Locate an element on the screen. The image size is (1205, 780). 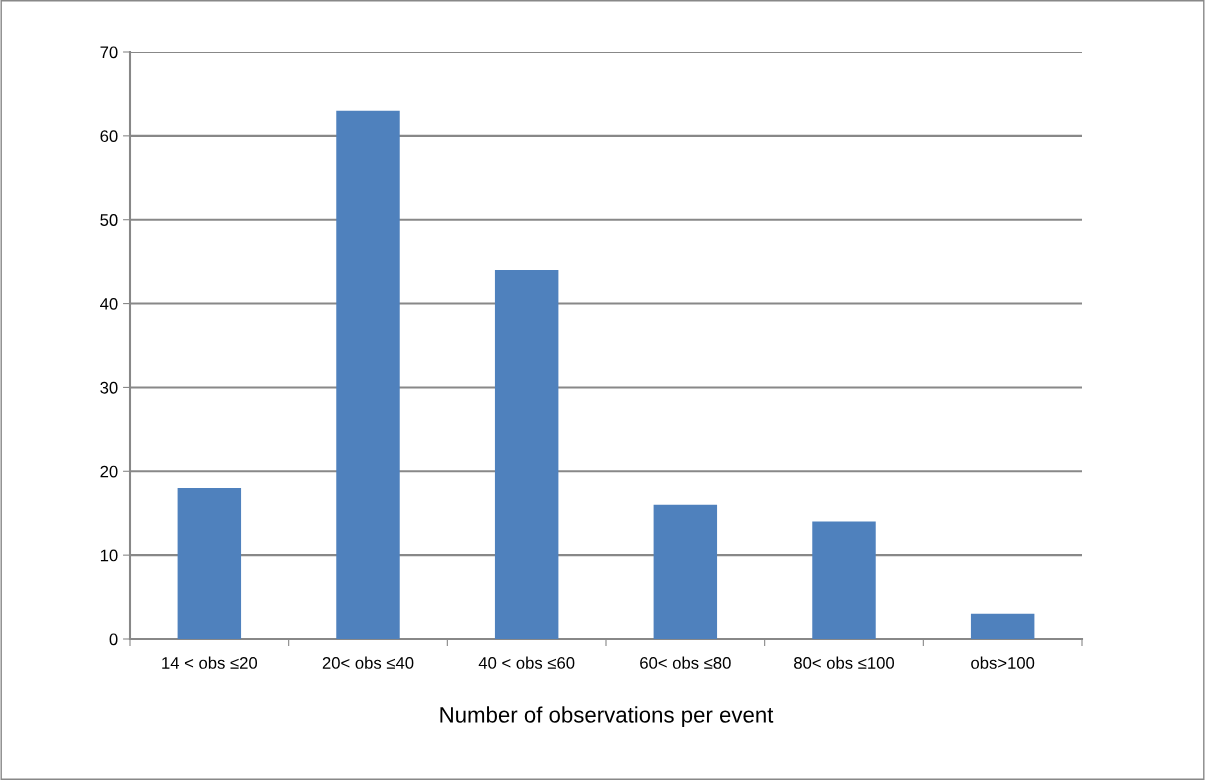
y-tick-label: 60 is located at coordinates (109, 136).